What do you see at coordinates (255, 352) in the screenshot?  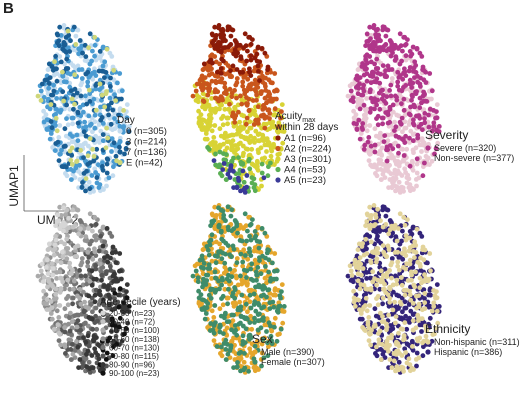 I see `legend-marker-sex` at bounding box center [255, 352].